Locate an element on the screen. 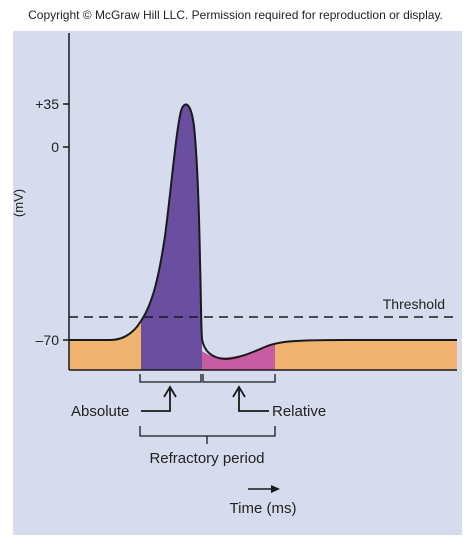 This screenshot has width=471, height=551. refractory-period-label: Refractory period is located at coordinates (206, 458).